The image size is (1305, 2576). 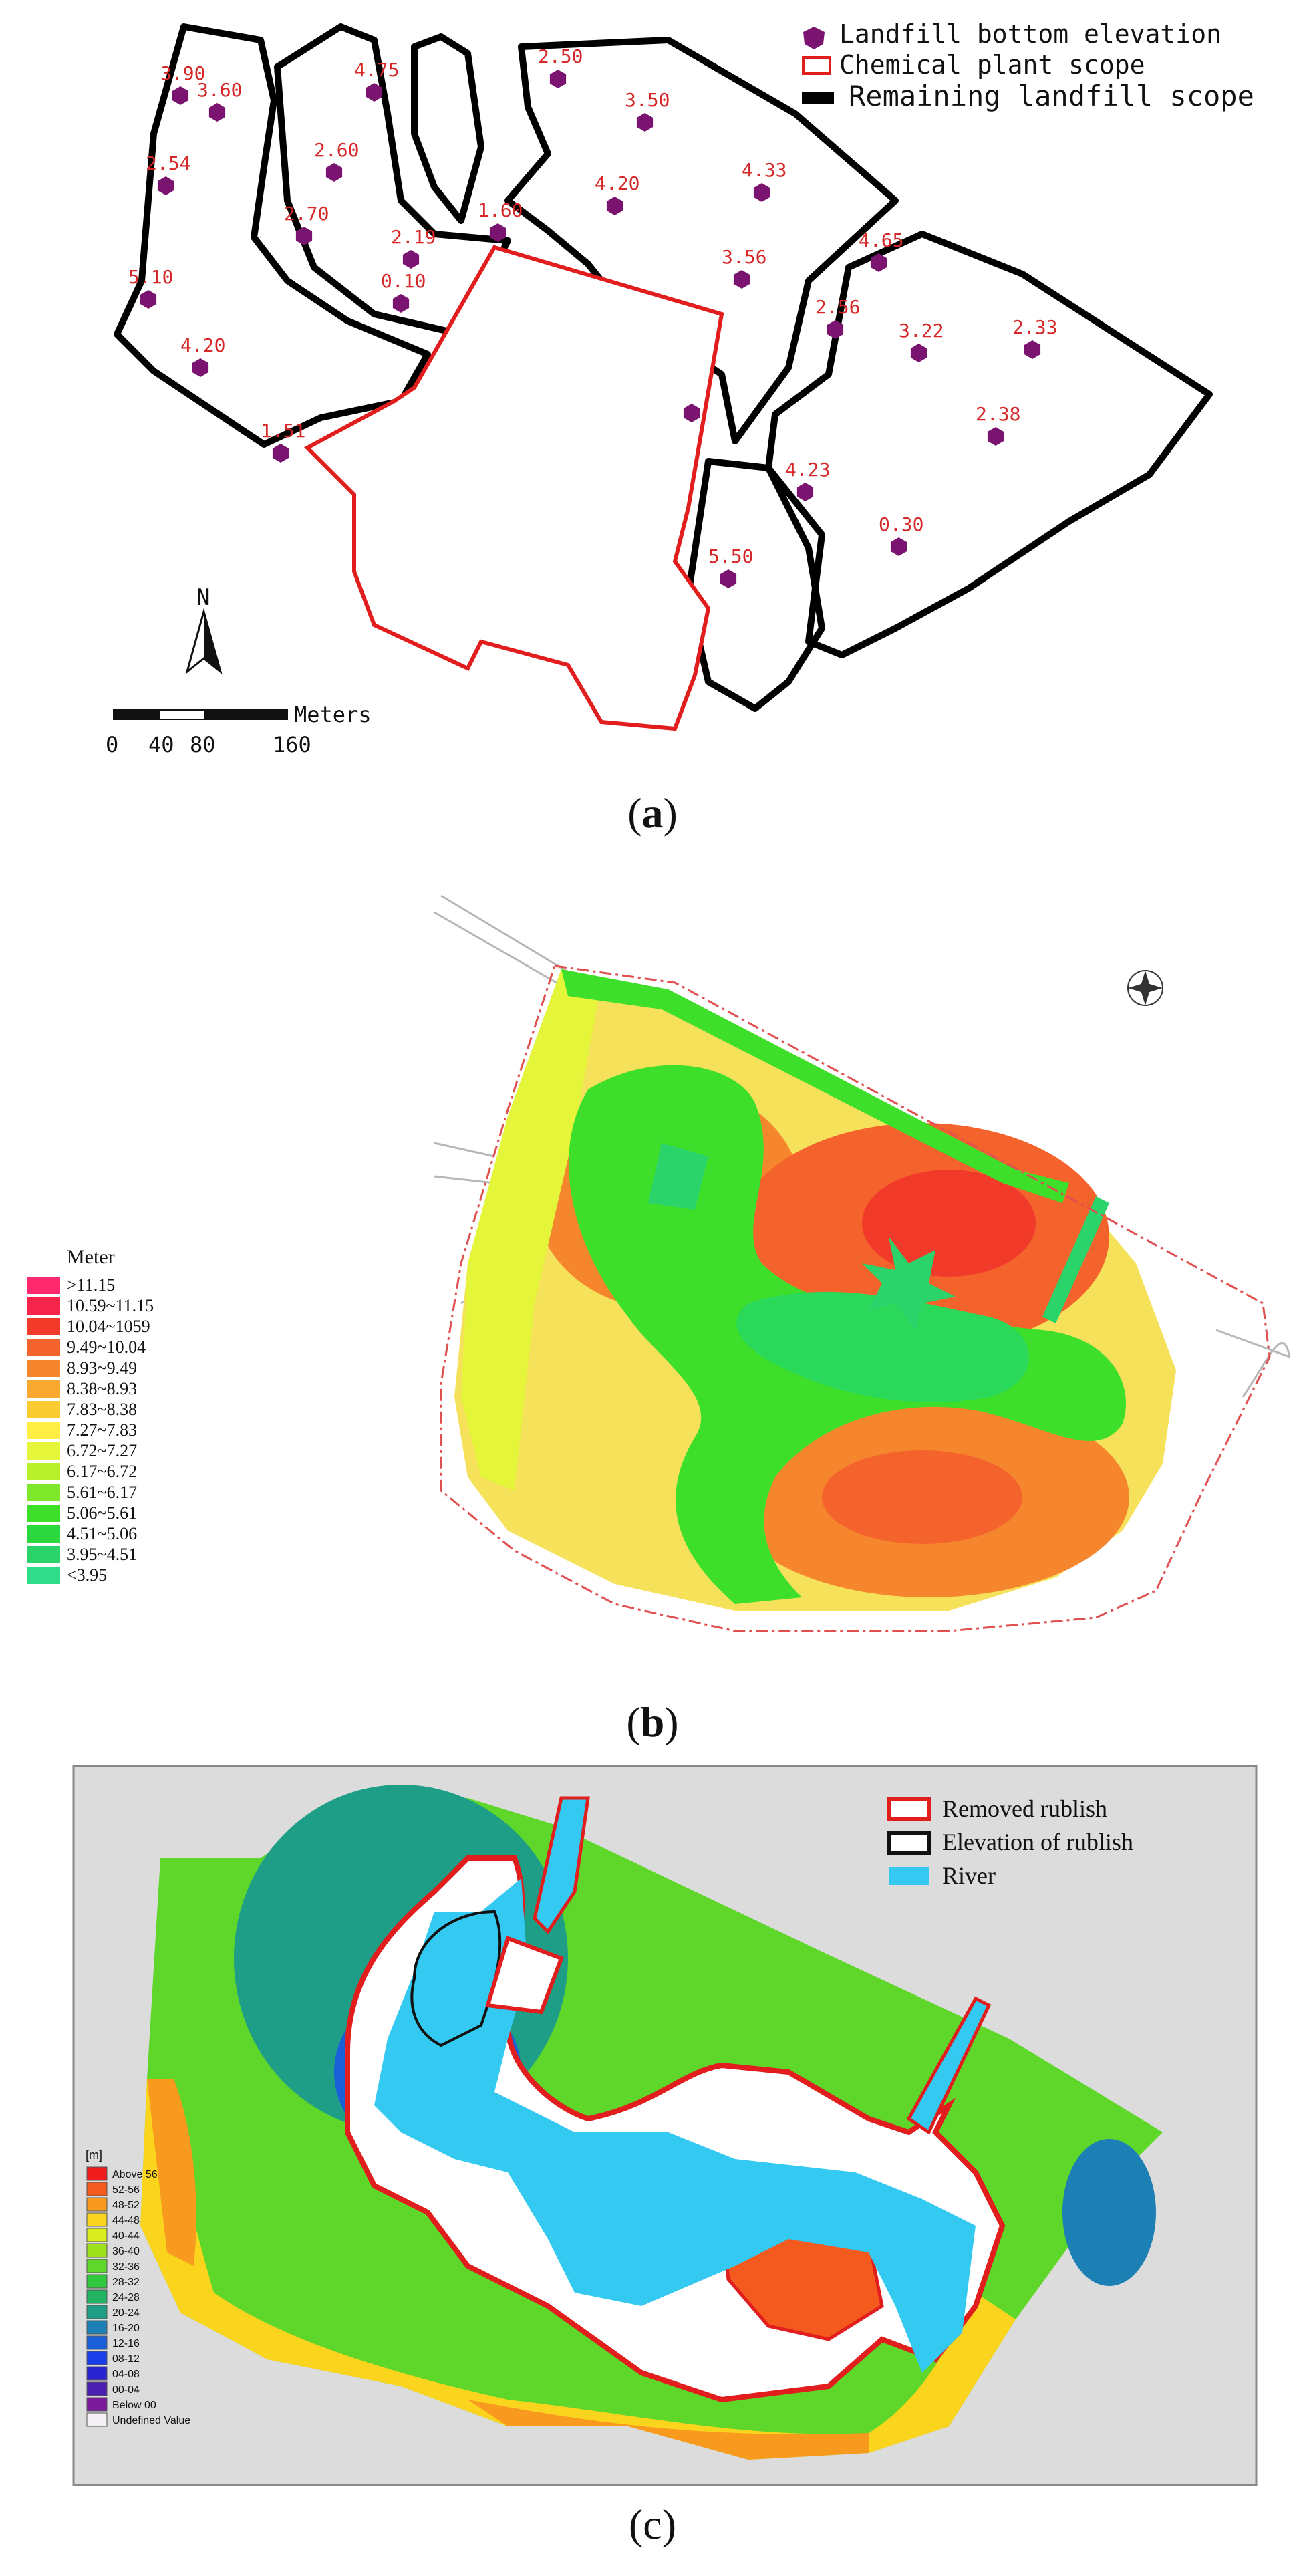 What do you see at coordinates (1109, 2213) in the screenshot?
I see `terrain-east-teal` at bounding box center [1109, 2213].